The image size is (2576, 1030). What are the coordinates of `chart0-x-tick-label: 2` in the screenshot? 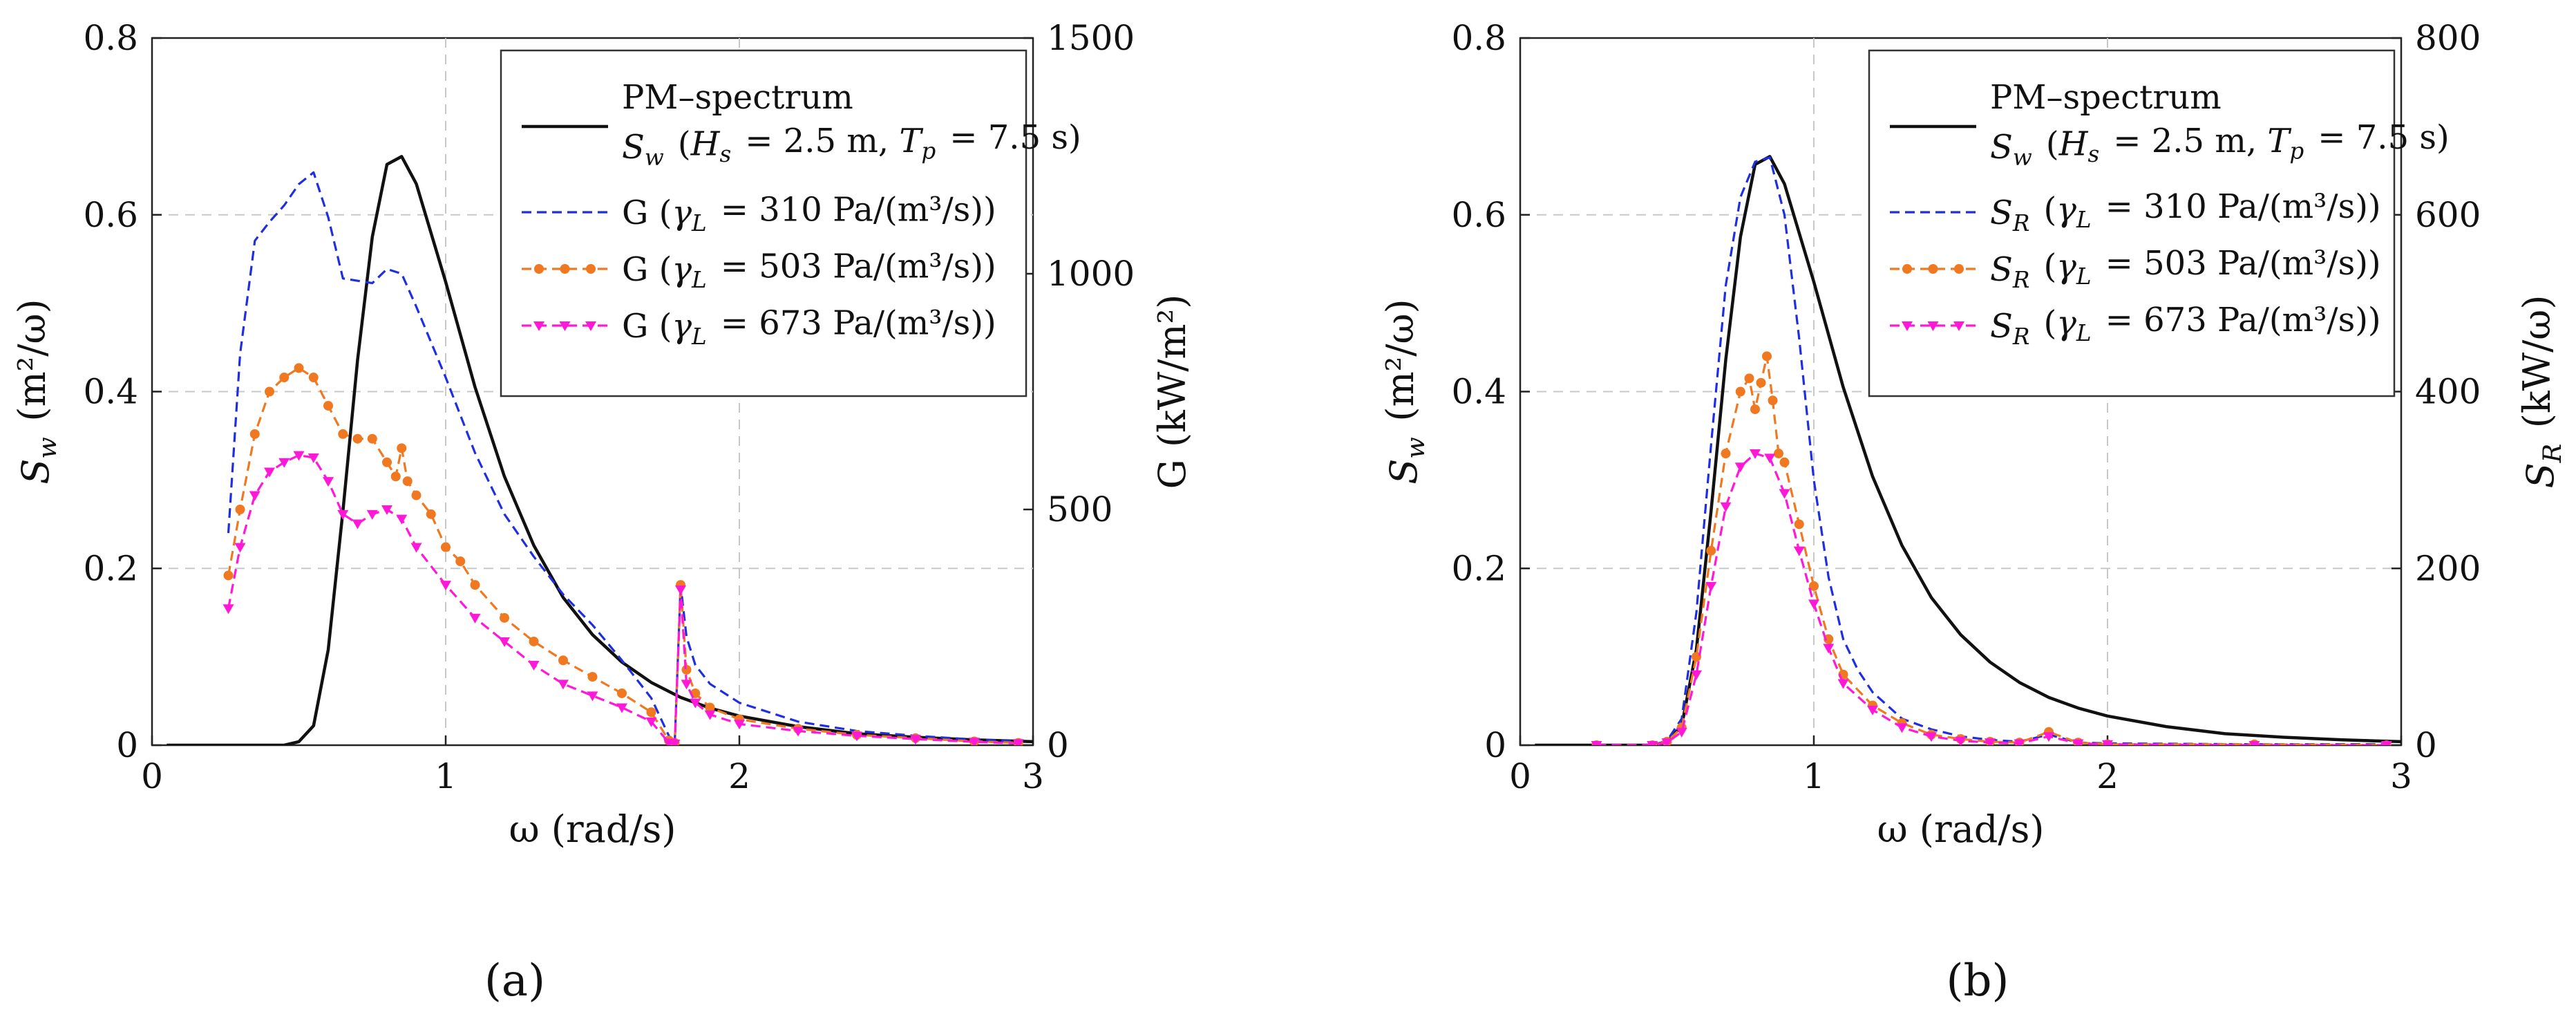 It's located at (739, 776).